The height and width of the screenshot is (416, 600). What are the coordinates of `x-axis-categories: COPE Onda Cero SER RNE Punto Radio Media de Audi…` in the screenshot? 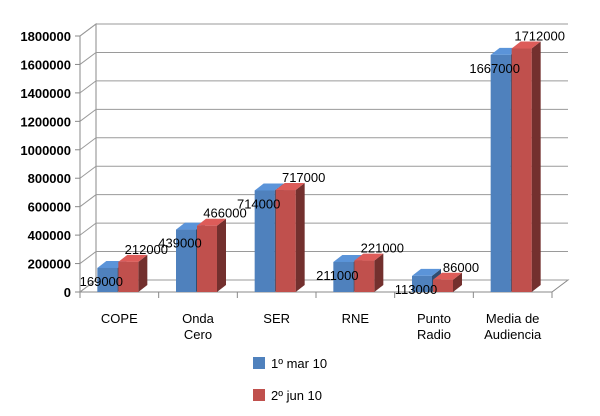 It's located at (321, 326).